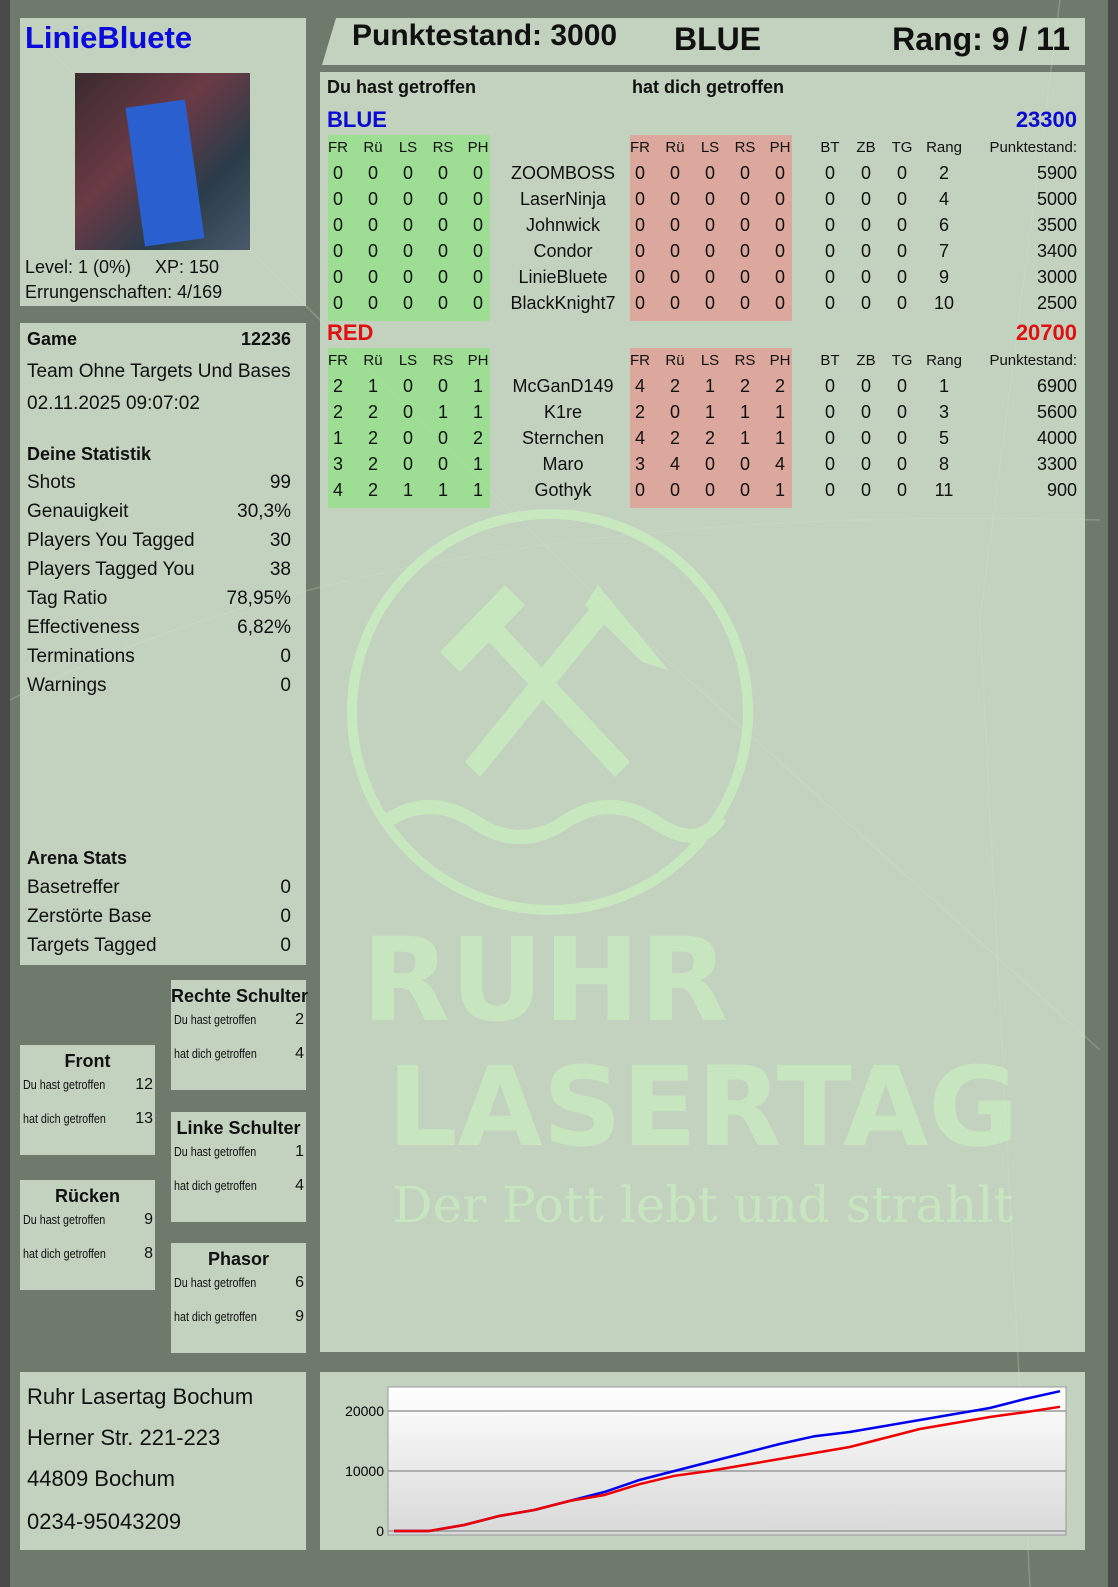 The image size is (1118, 1587). What do you see at coordinates (280, 540) in the screenshot?
I see `stat-value: 30` at bounding box center [280, 540].